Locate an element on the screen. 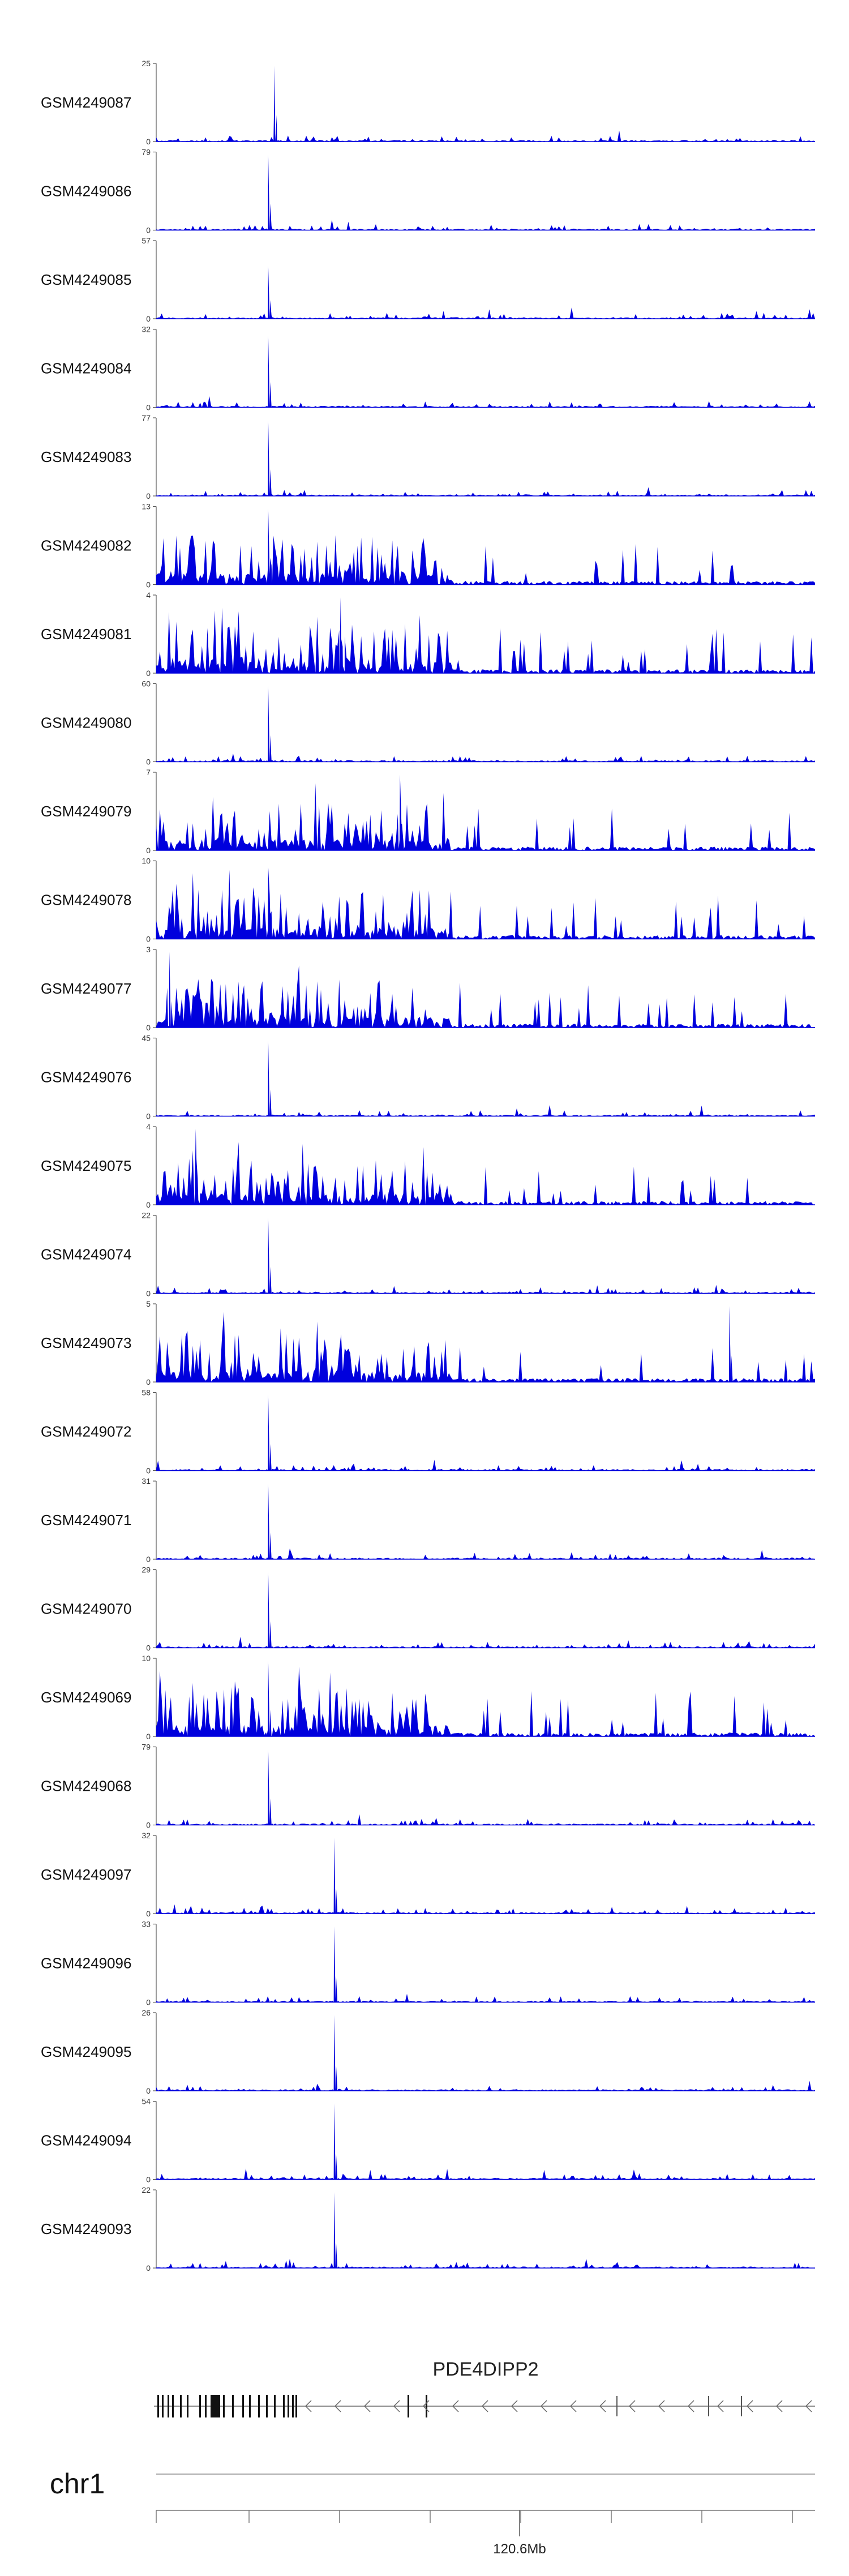 This screenshot has width=849, height=2576. track-GSM4249076: GSM4249076 45 0 is located at coordinates (428, 1077).